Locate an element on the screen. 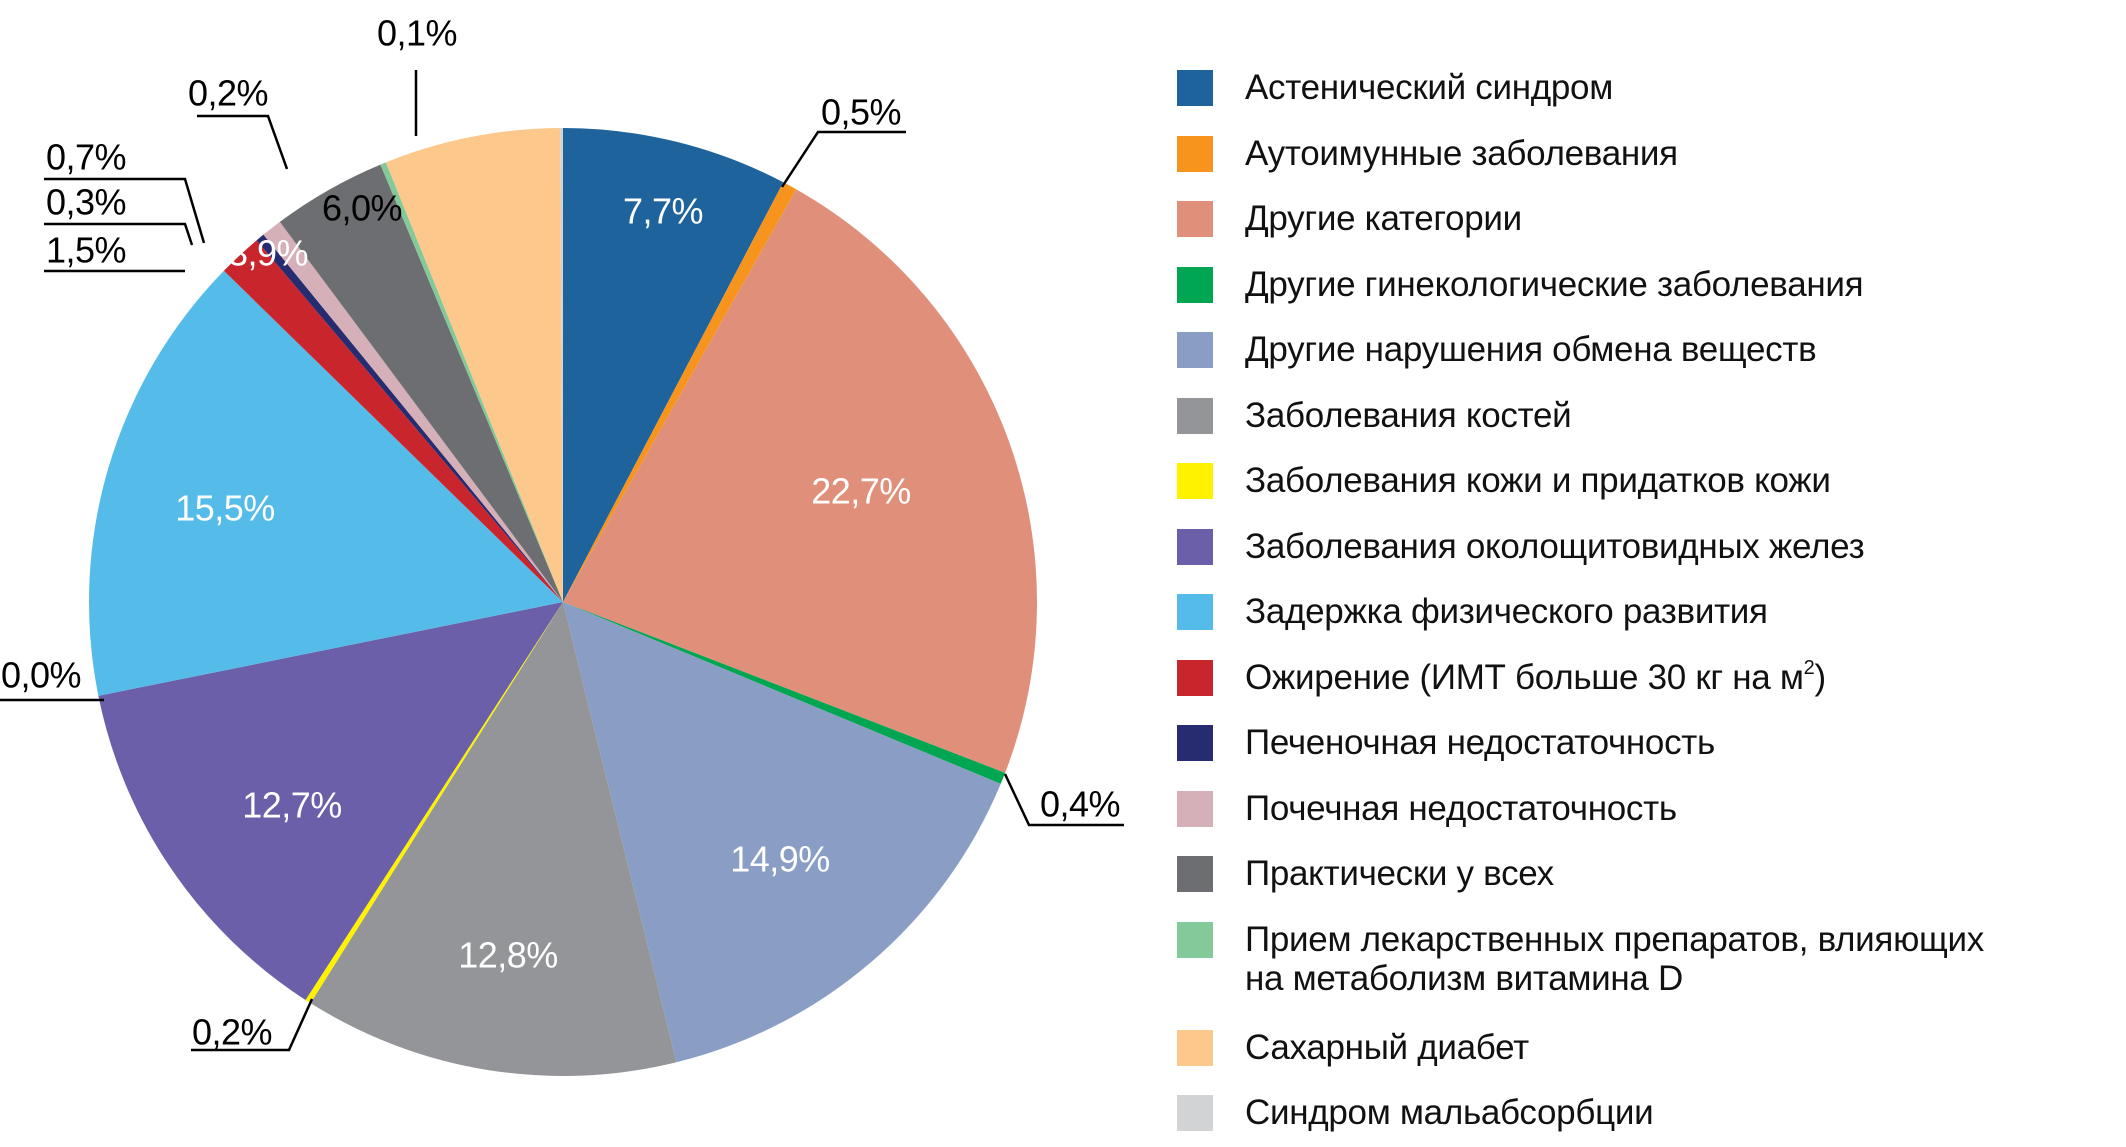 The width and height of the screenshot is (2126, 1147). legend-label: Печеночная недостаточность is located at coordinates (1480, 742).